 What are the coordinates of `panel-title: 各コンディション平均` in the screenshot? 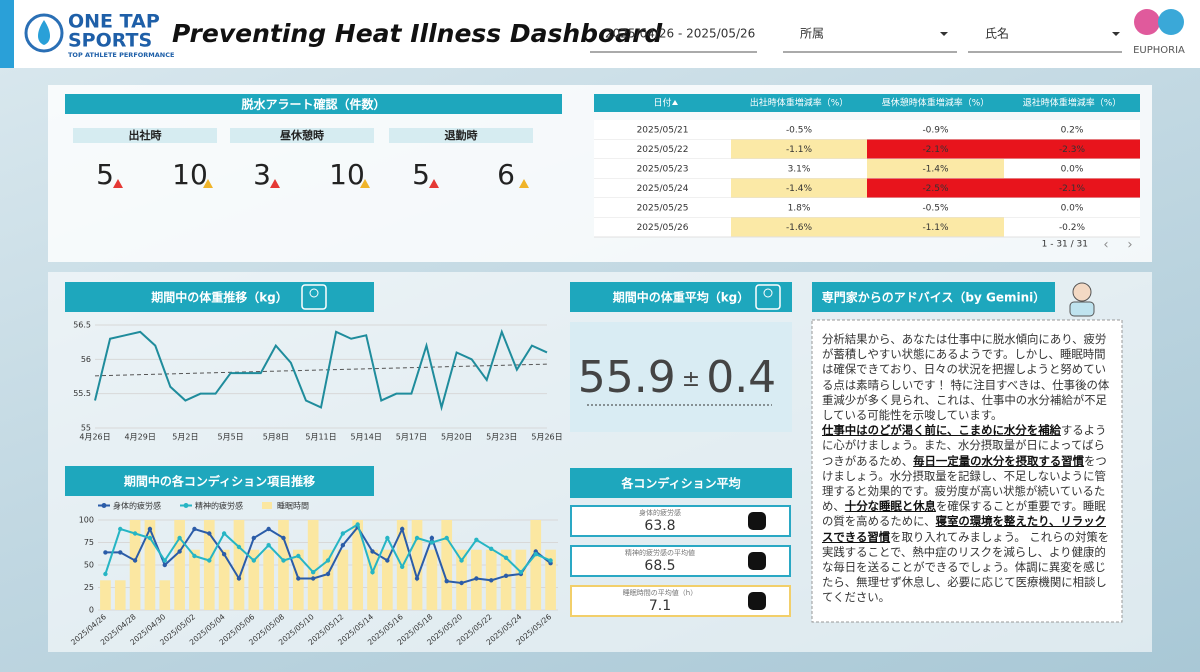 It's located at (680, 483).